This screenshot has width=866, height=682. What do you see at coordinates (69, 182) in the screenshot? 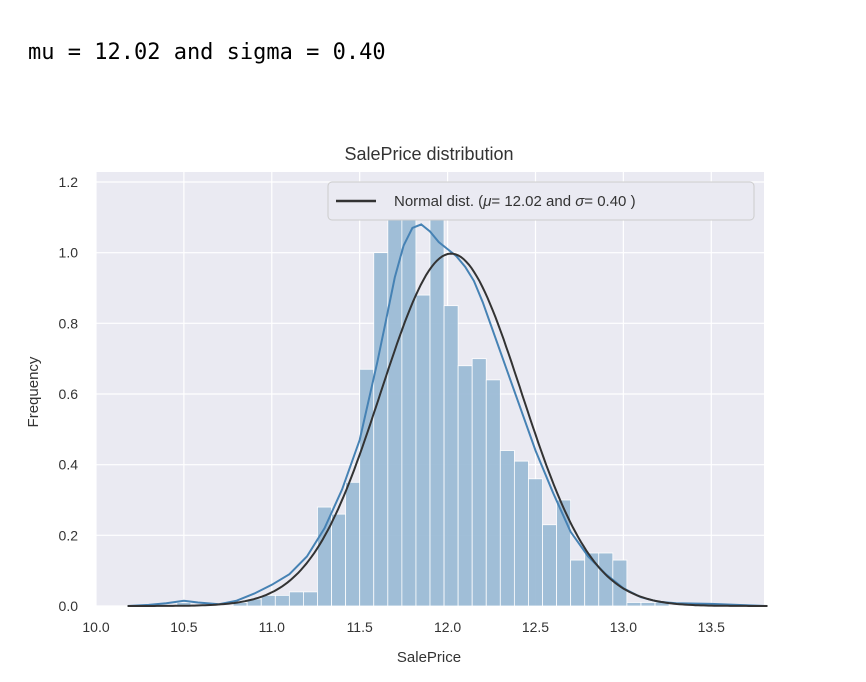
I see `y-tick-label: 1.2` at bounding box center [69, 182].